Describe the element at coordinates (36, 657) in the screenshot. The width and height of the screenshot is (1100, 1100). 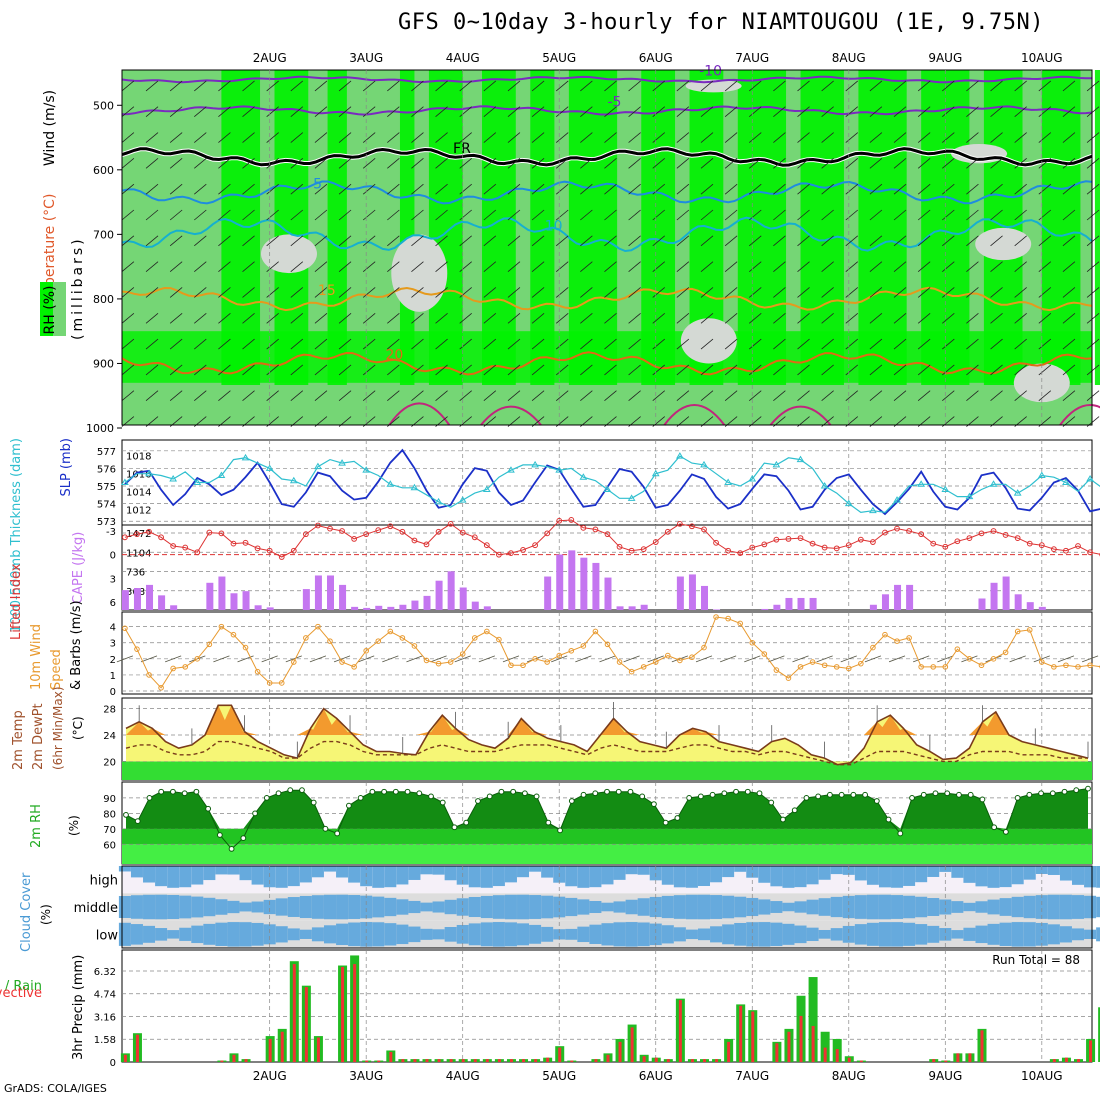
I see `wind-axis-label-1: 10m Wind` at that location.